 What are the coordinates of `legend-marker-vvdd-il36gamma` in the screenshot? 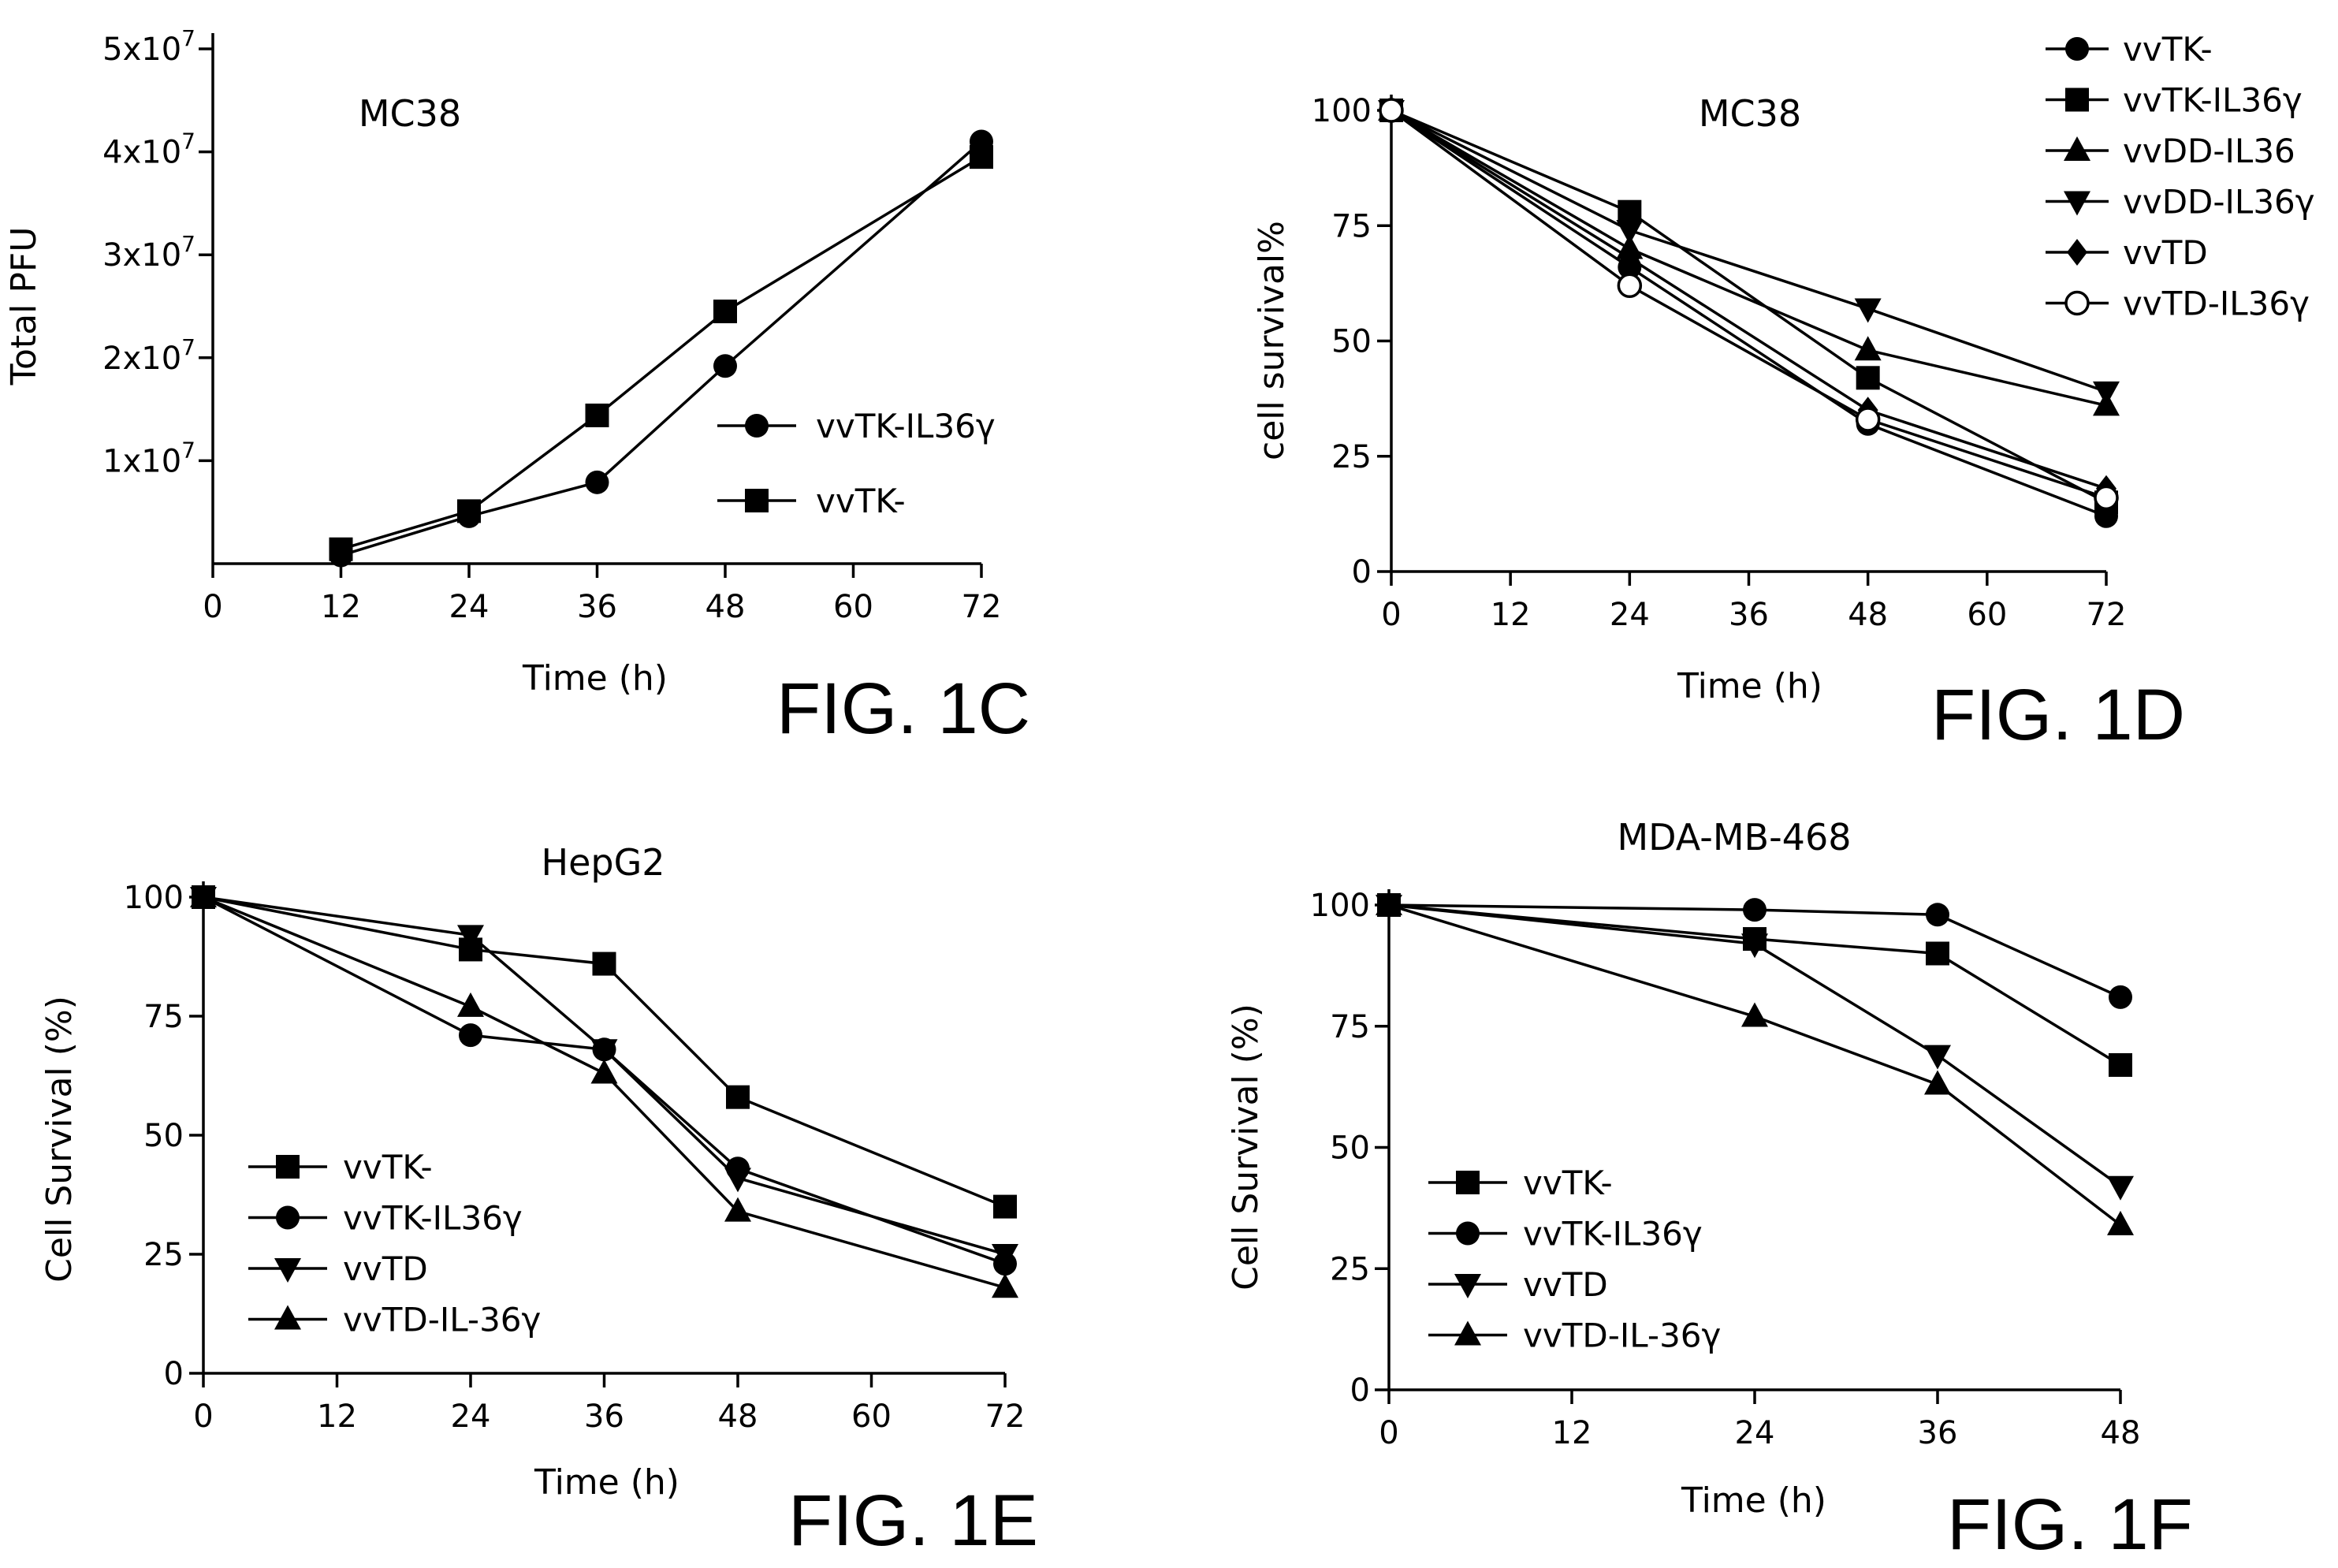 It's located at (2077, 203).